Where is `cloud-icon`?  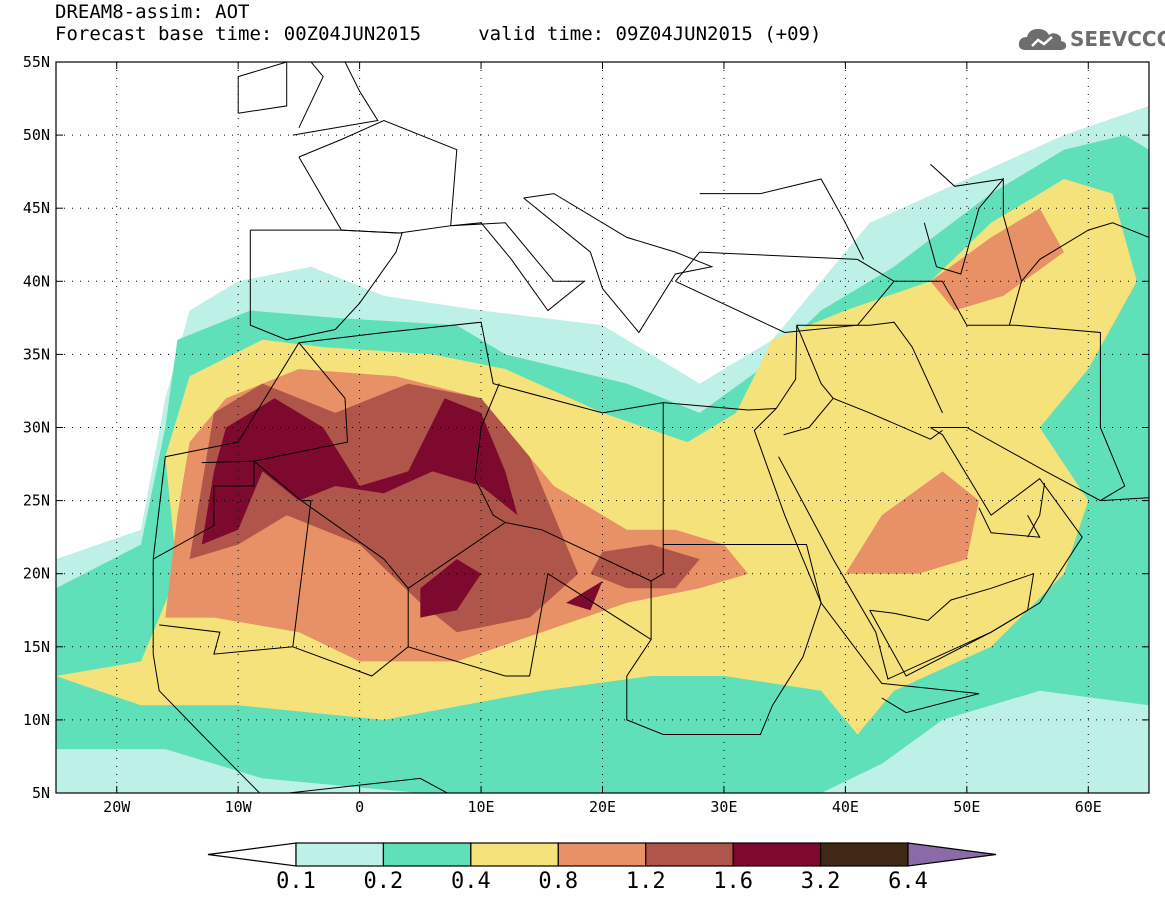
cloud-icon is located at coordinates (1042, 39).